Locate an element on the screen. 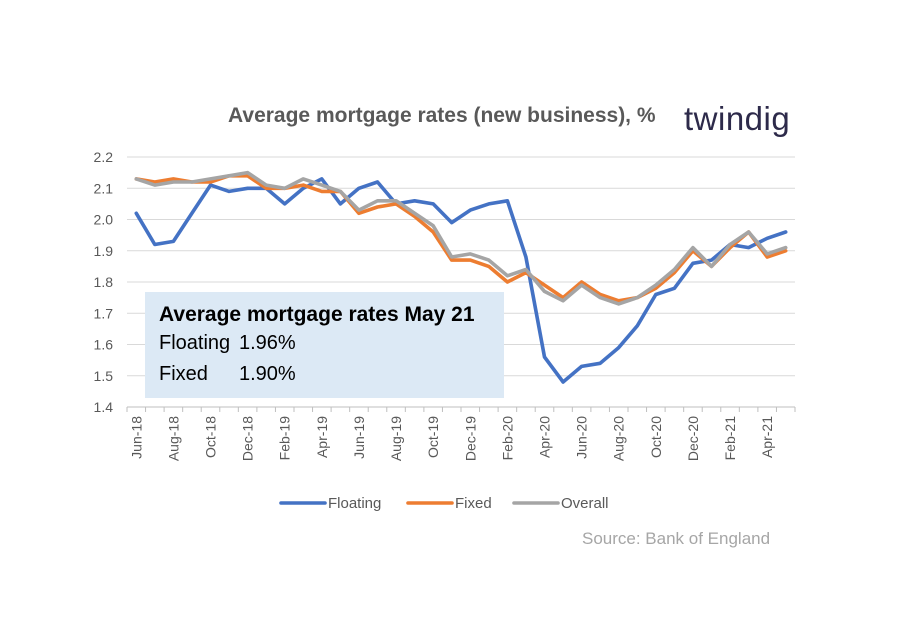  y-tick-label: 2.2 is located at coordinates (104, 157).